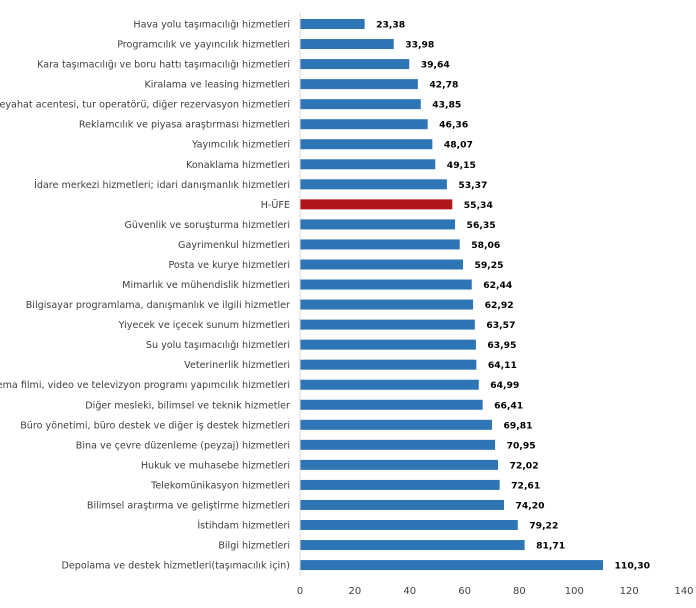 The width and height of the screenshot is (696, 608). I want to click on category-label: Yiyecek ve içecek sunum hizmetleri, so click(204, 325).